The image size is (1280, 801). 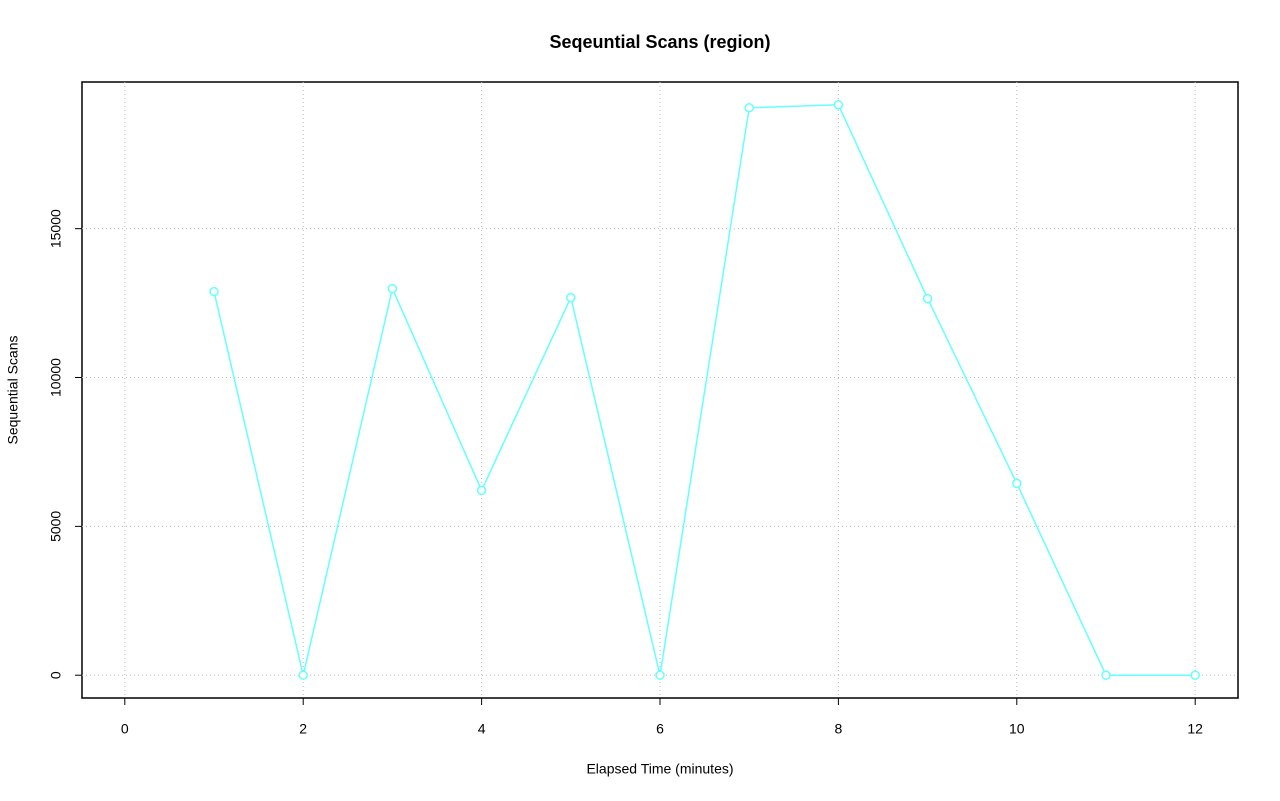 What do you see at coordinates (1017, 729) in the screenshot?
I see `x-tick-label: 10` at bounding box center [1017, 729].